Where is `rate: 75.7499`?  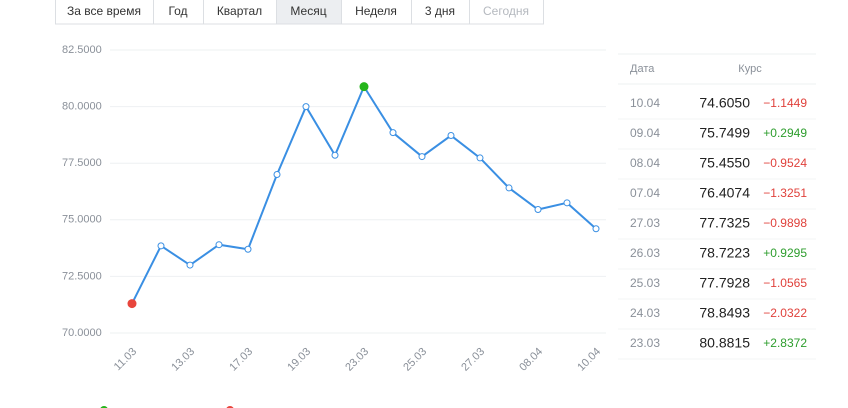 rate: 75.7499 is located at coordinates (724, 133).